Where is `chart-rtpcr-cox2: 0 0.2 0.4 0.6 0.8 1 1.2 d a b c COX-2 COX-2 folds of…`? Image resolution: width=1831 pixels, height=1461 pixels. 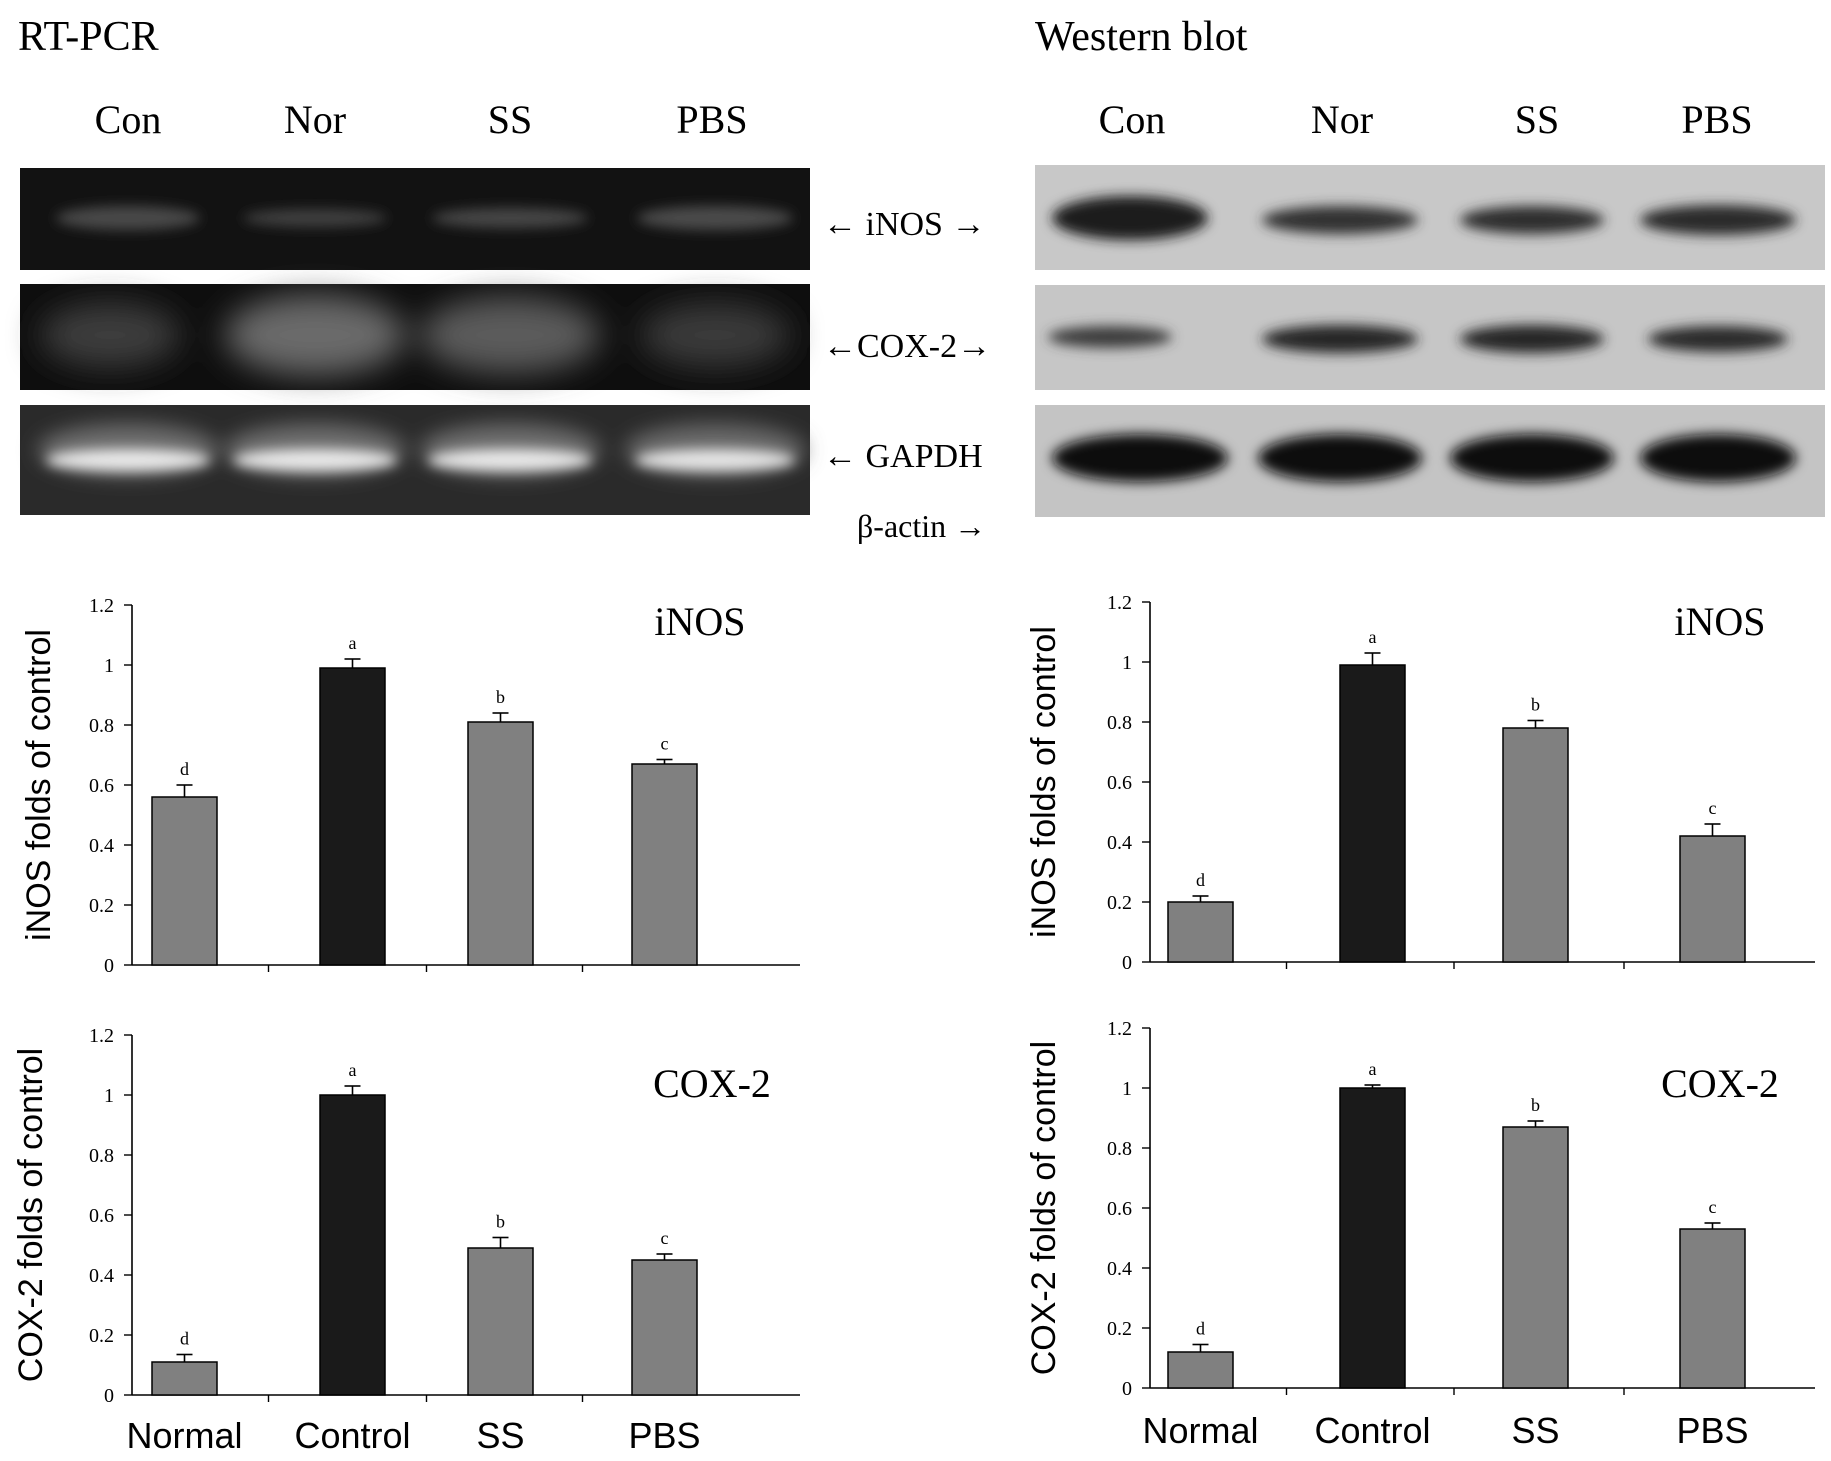 chart-rtpcr-cox2: 0 0.2 0.4 0.6 0.8 1 1.2 d a b c COX-2 COX-2 folds of… is located at coordinates (406, 1240).